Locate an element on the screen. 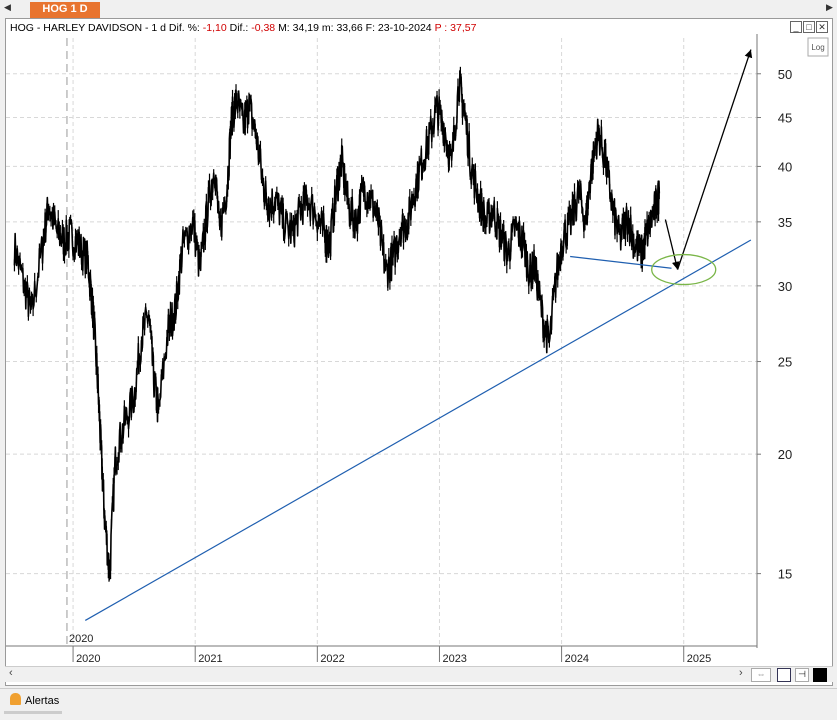 The height and width of the screenshot is (720, 837). scroll-left-icon: ‹ is located at coordinates (11, 673).